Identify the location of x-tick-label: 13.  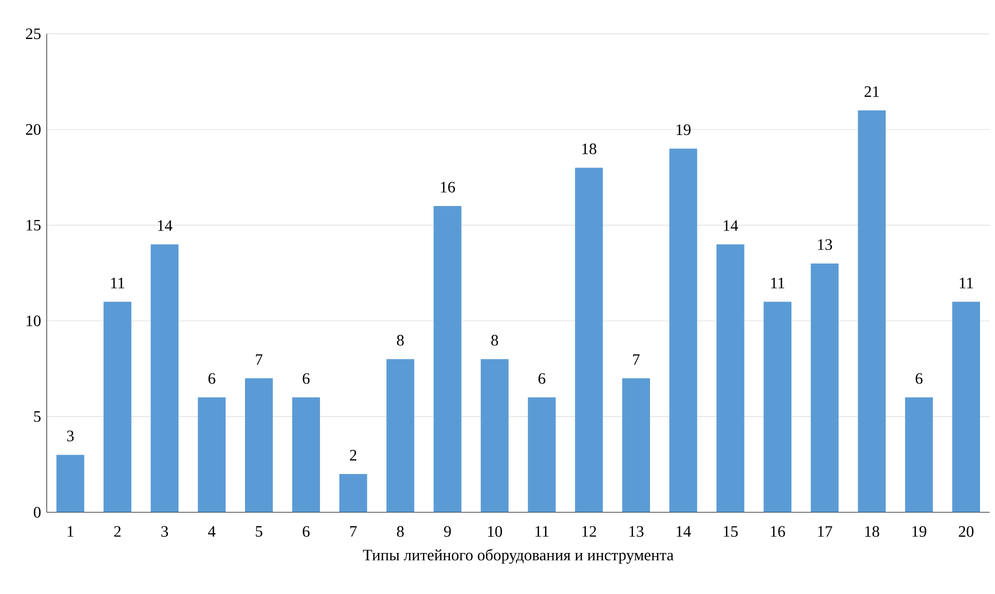
(637, 531).